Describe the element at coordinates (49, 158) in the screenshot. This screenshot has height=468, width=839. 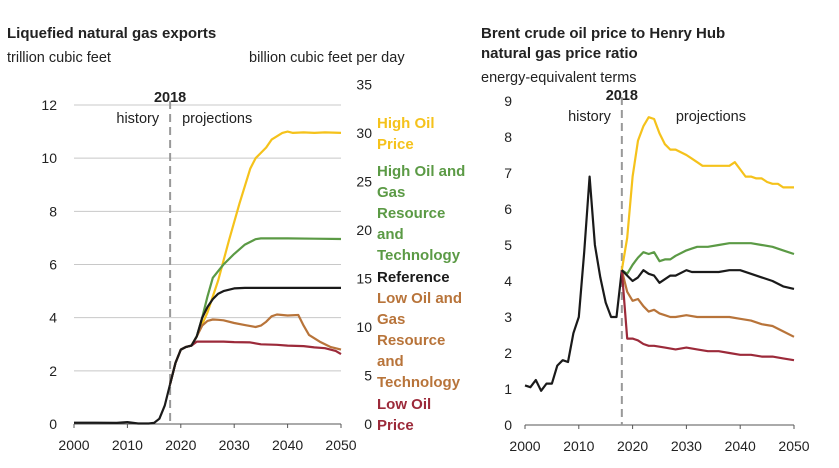
I see `y-tick-label: 10` at that location.